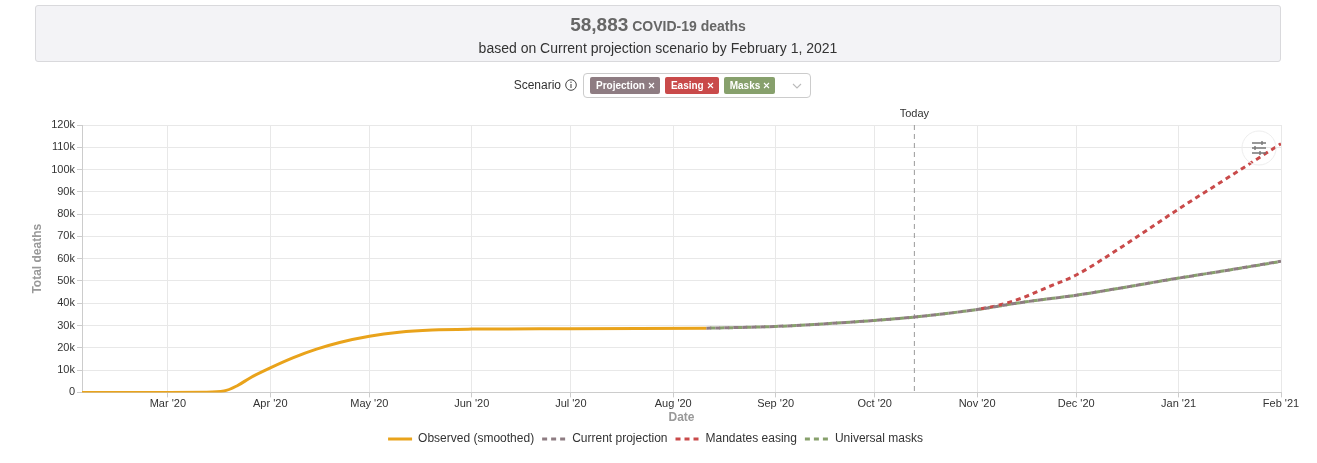 The image size is (1317, 463). Describe the element at coordinates (691, 85) in the screenshot. I see `tag-chip: Easing` at that location.